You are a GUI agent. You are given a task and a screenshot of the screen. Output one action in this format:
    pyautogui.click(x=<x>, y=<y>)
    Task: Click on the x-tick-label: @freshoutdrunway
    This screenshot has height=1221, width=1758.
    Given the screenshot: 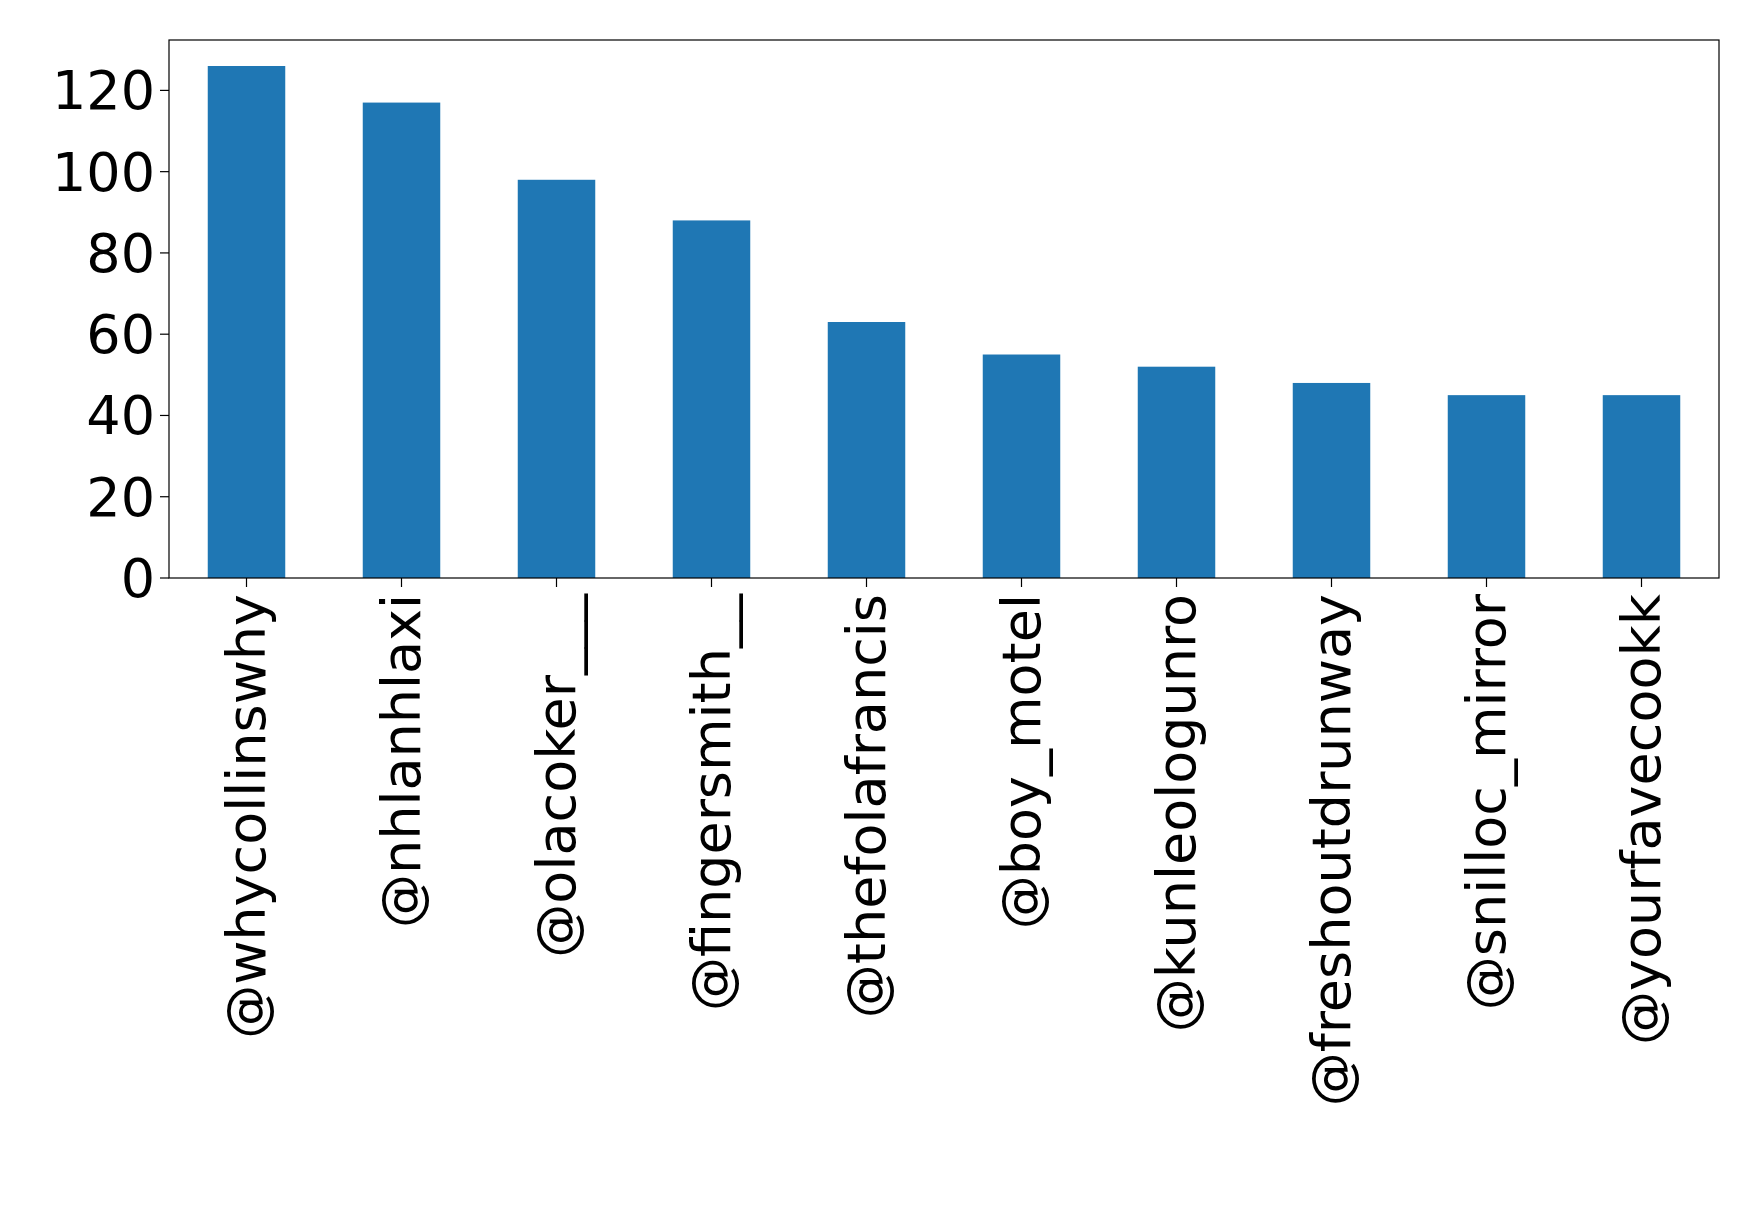 What is the action you would take?
    pyautogui.click(x=1332, y=850)
    